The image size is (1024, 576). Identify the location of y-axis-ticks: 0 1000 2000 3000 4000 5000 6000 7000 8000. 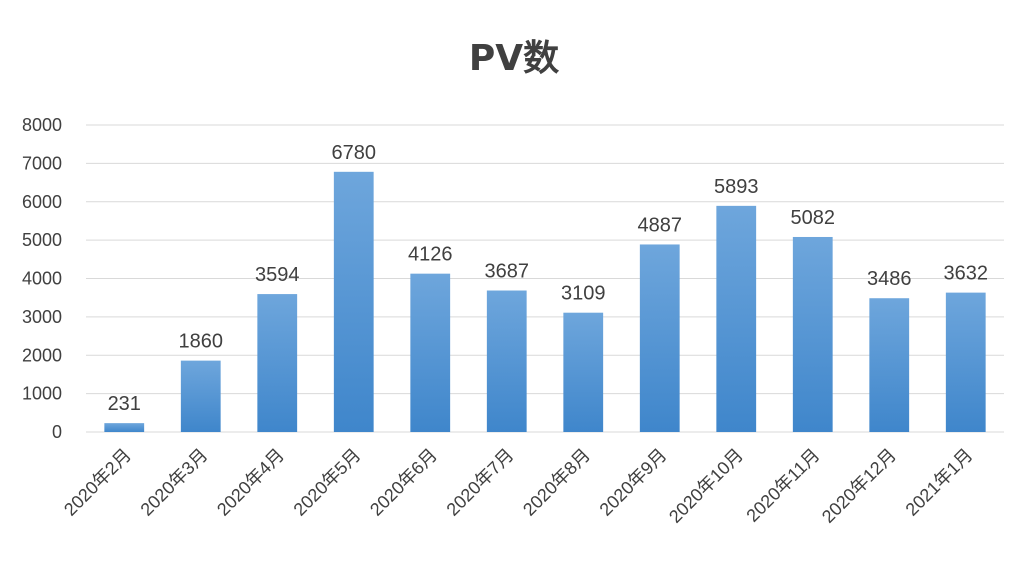
(42, 278).